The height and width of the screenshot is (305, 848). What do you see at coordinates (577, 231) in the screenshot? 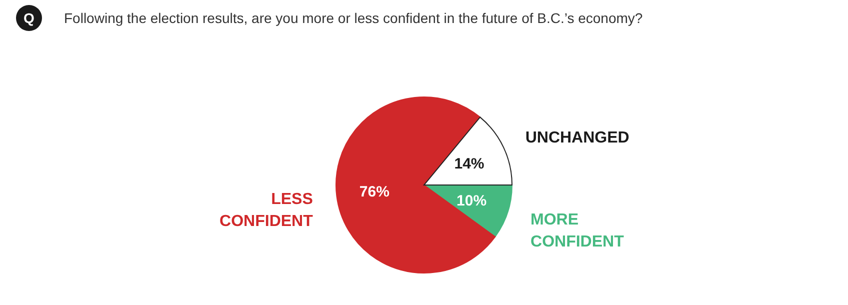
I see `slice-label: MORE CONFIDENT` at bounding box center [577, 231].